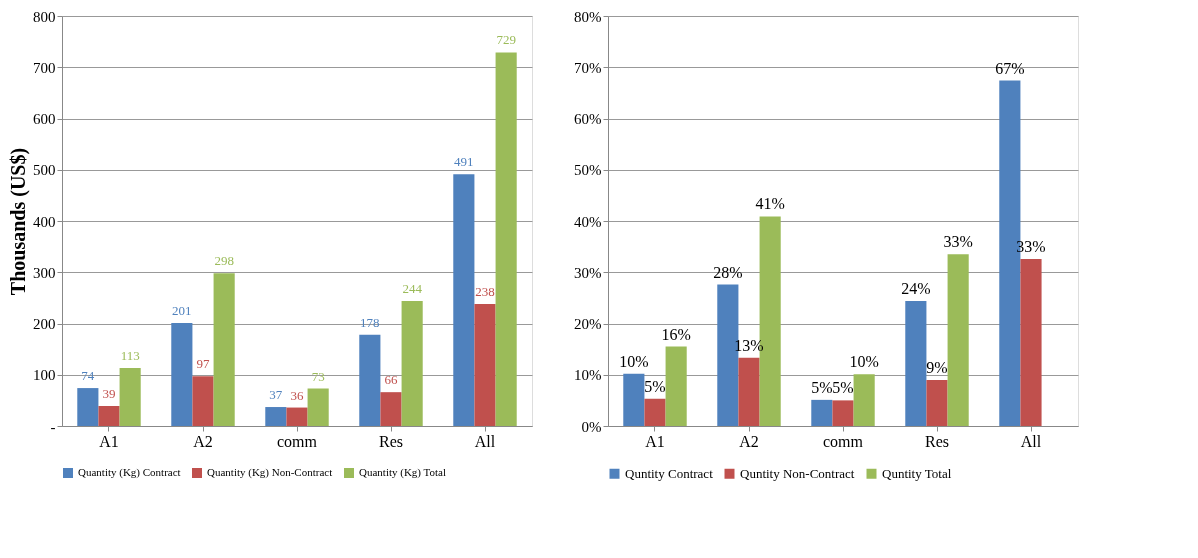  Describe the element at coordinates (797, 473) in the screenshot. I see `legend-label: Quntity Non-Contract` at that location.